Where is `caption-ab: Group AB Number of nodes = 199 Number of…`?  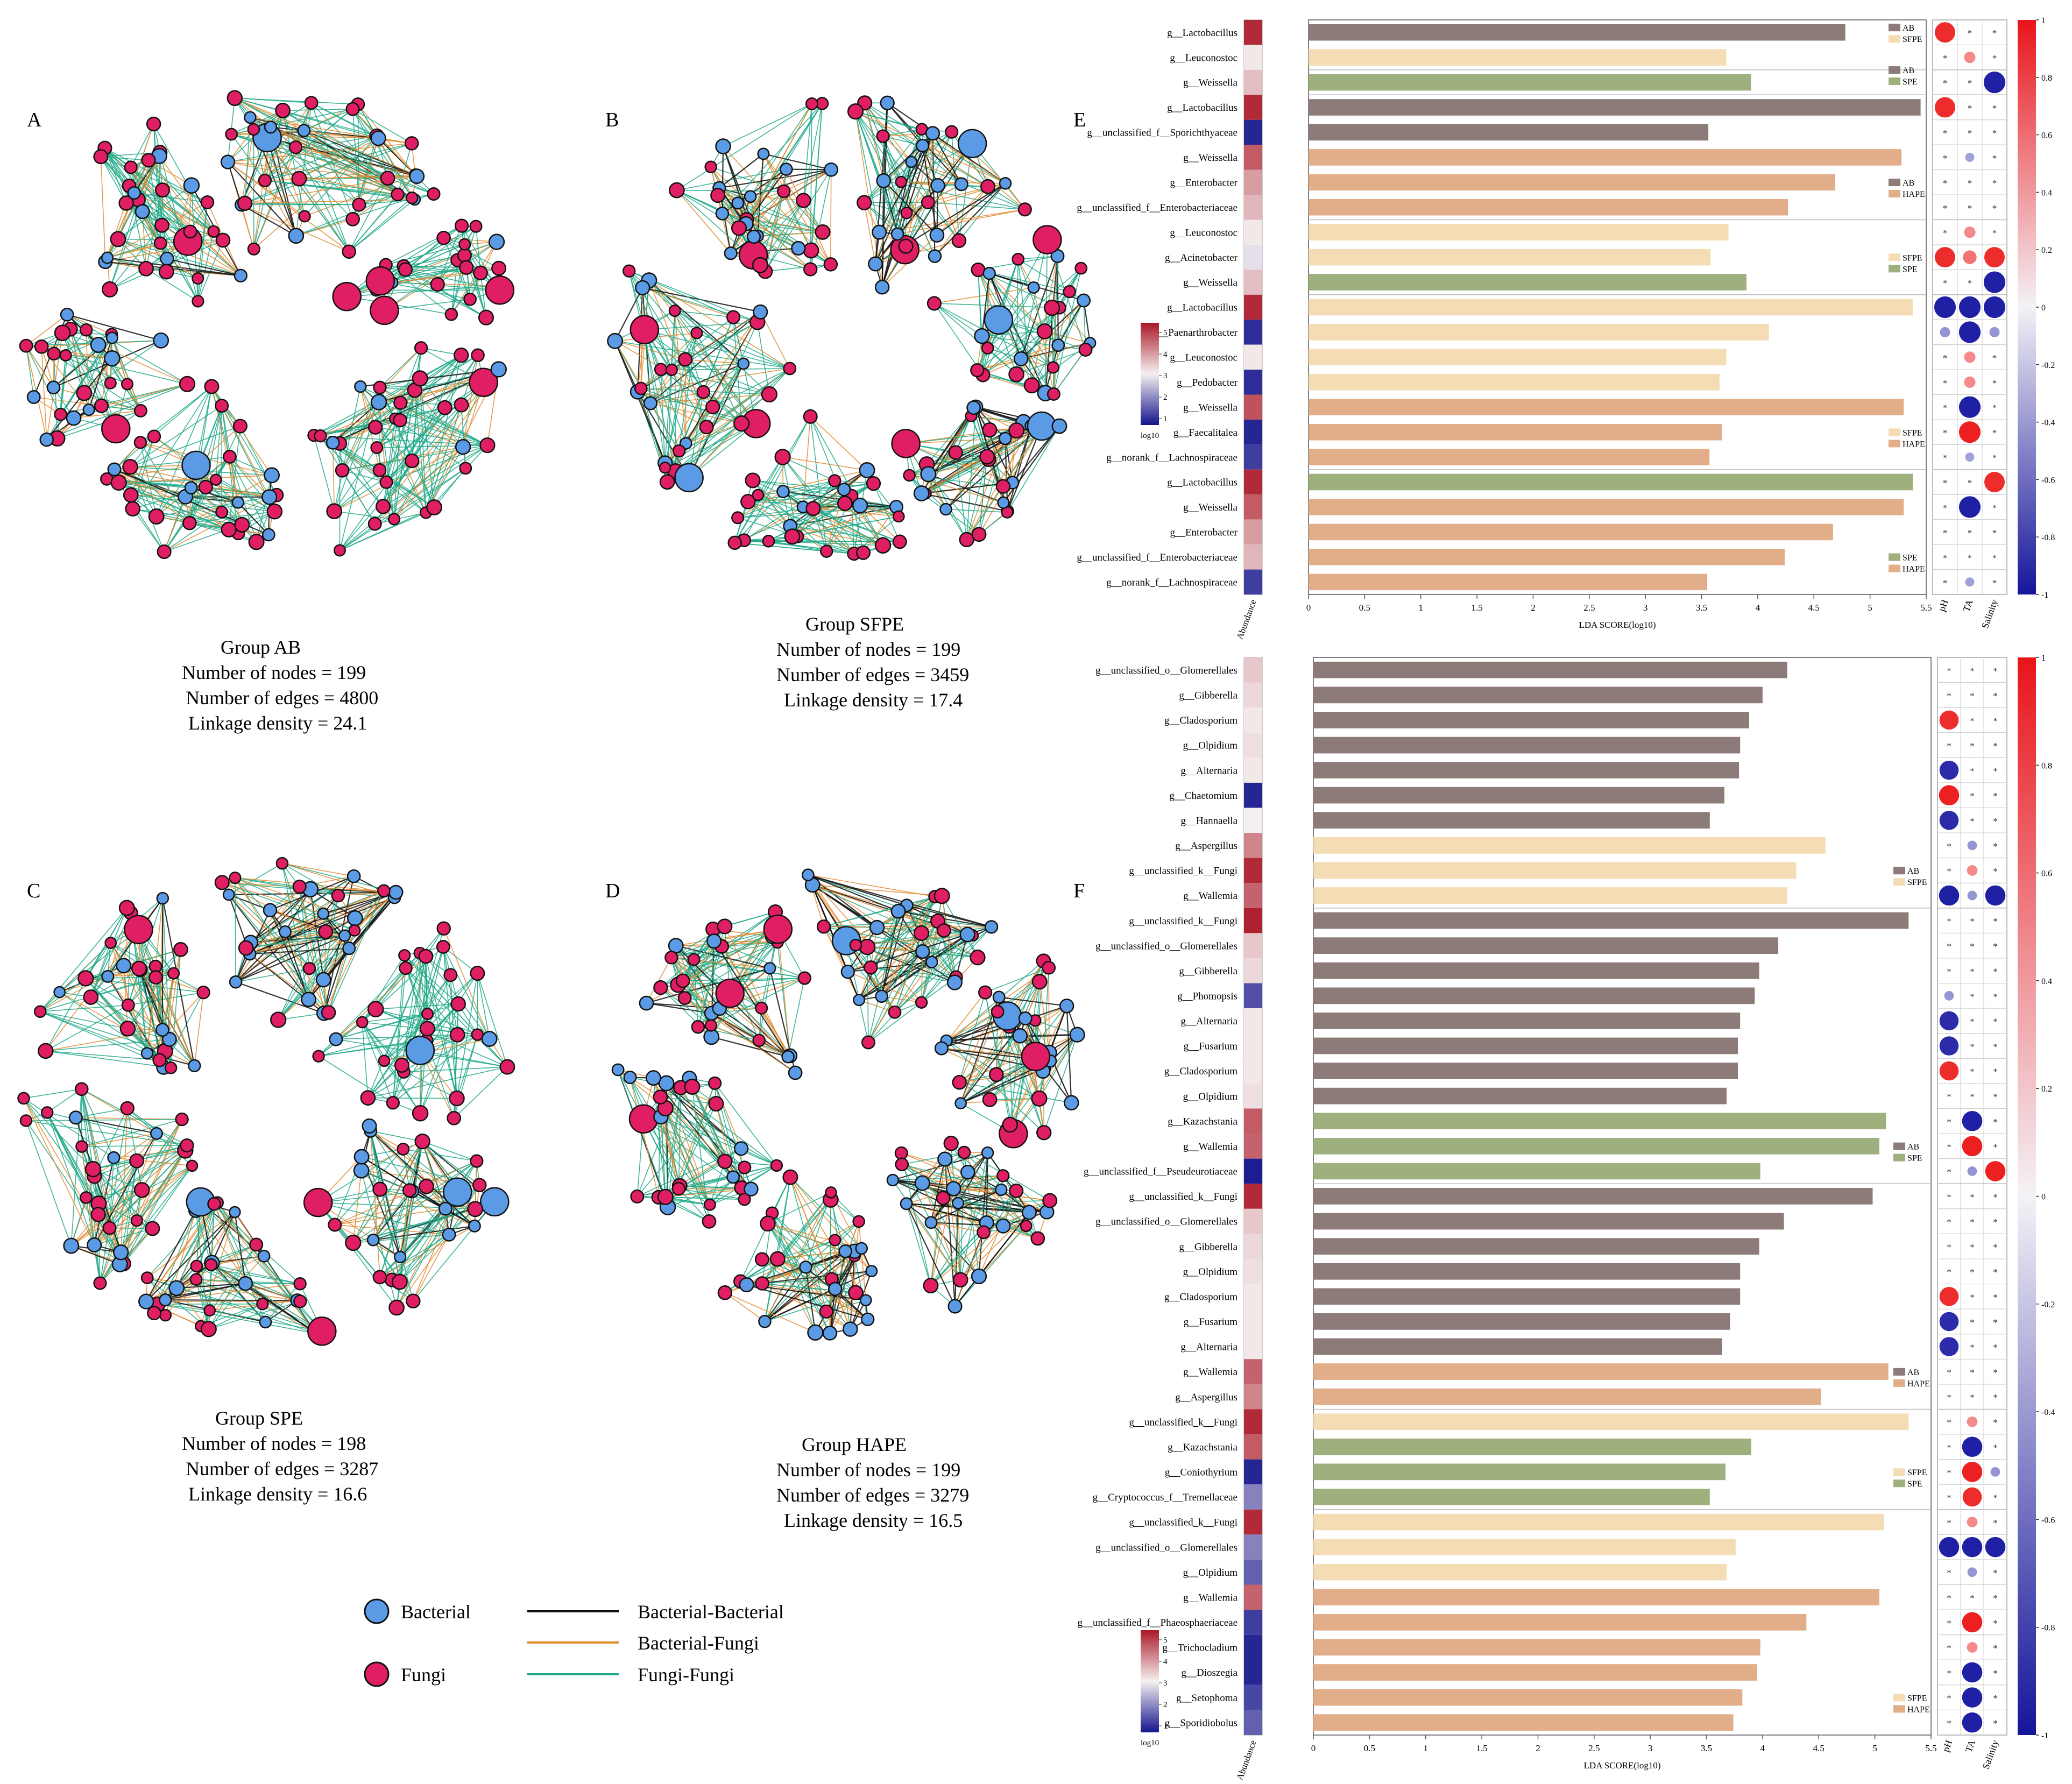 caption-ab: Group AB Number of nodes = 199 Number of… is located at coordinates (280, 685).